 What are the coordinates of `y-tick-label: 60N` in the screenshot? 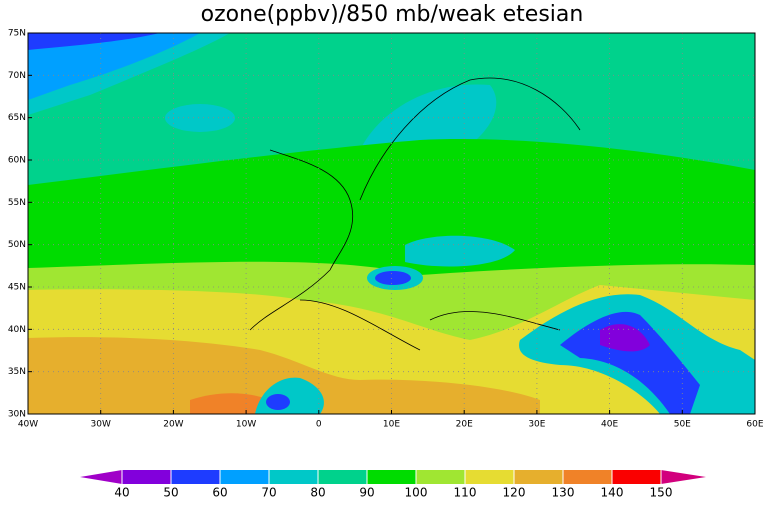 It's located at (17, 161).